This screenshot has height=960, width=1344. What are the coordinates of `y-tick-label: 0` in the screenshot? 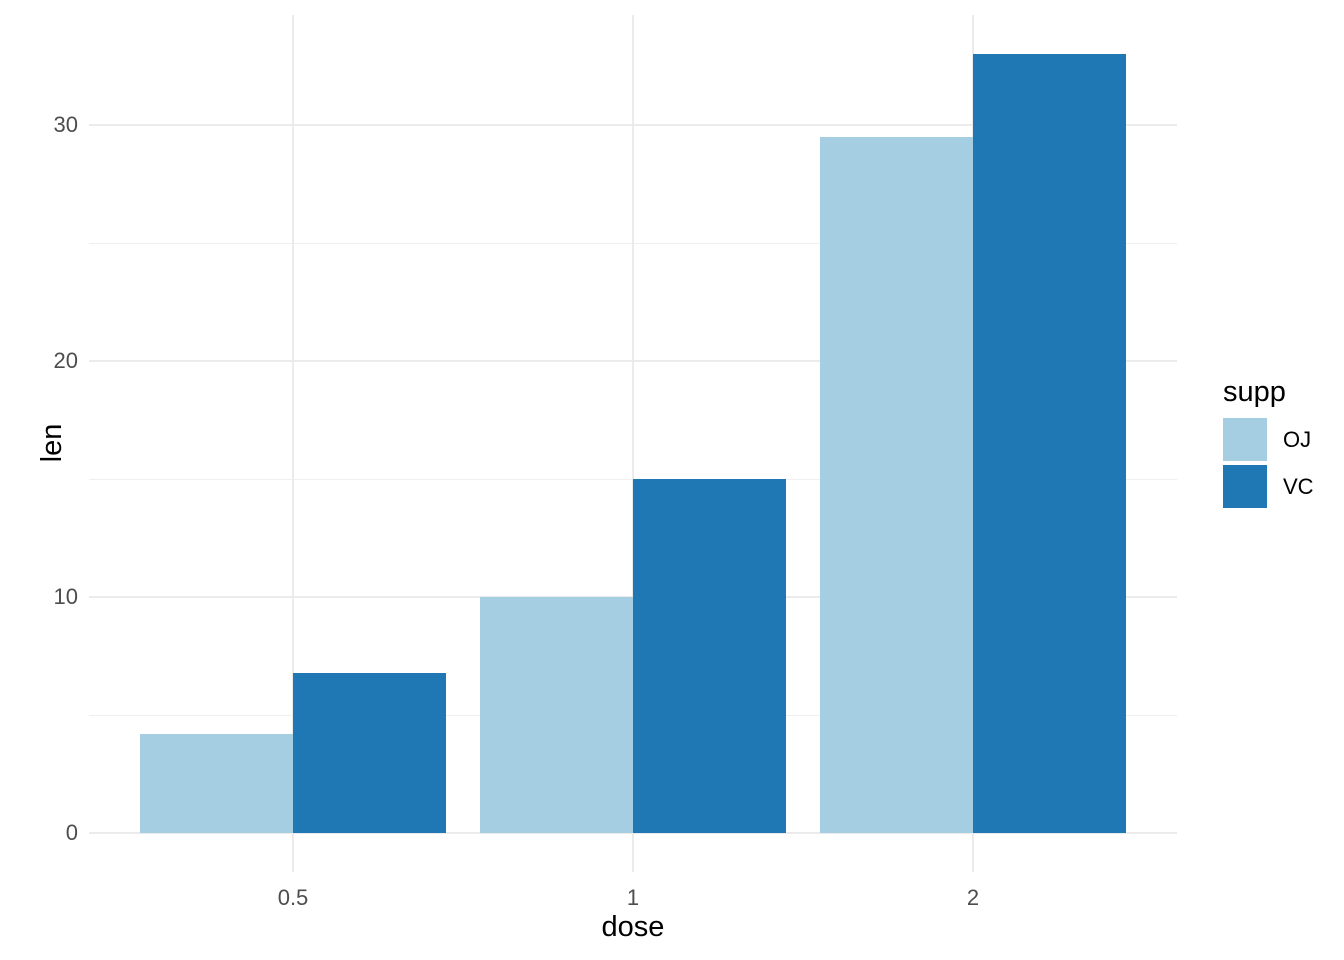 It's located at (71, 832).